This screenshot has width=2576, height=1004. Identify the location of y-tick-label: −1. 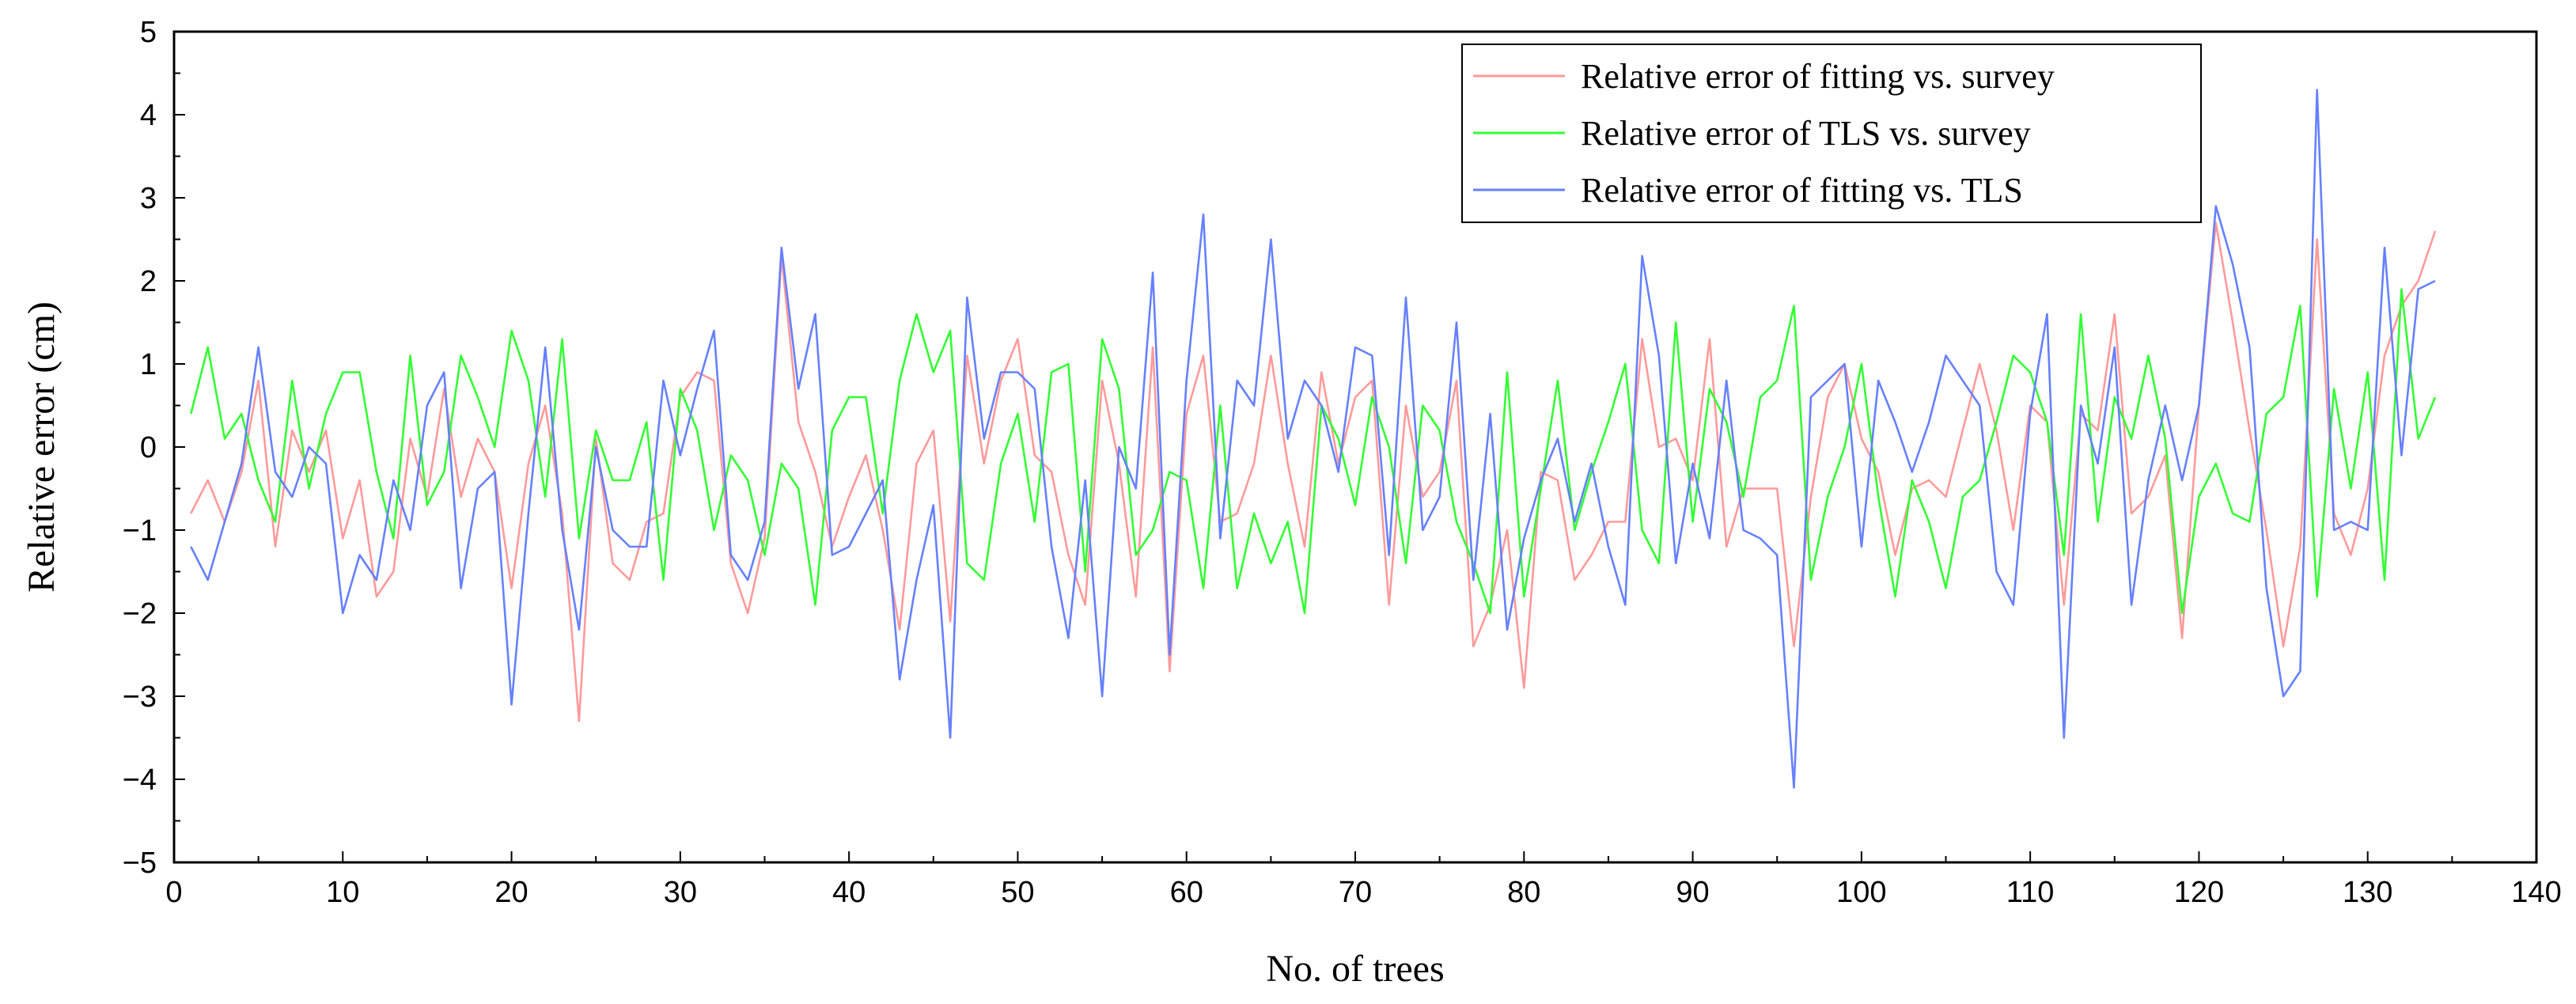
(140, 530).